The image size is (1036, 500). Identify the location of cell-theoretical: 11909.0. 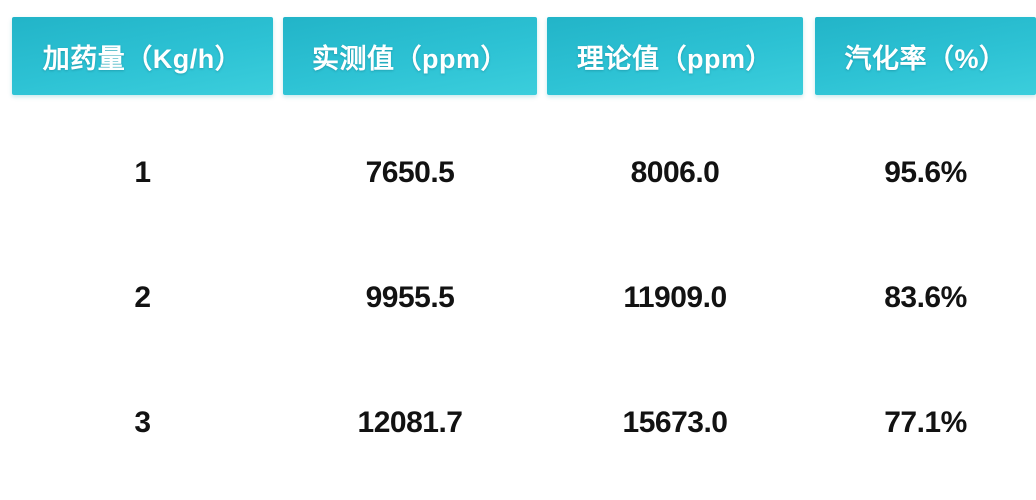
(675, 297).